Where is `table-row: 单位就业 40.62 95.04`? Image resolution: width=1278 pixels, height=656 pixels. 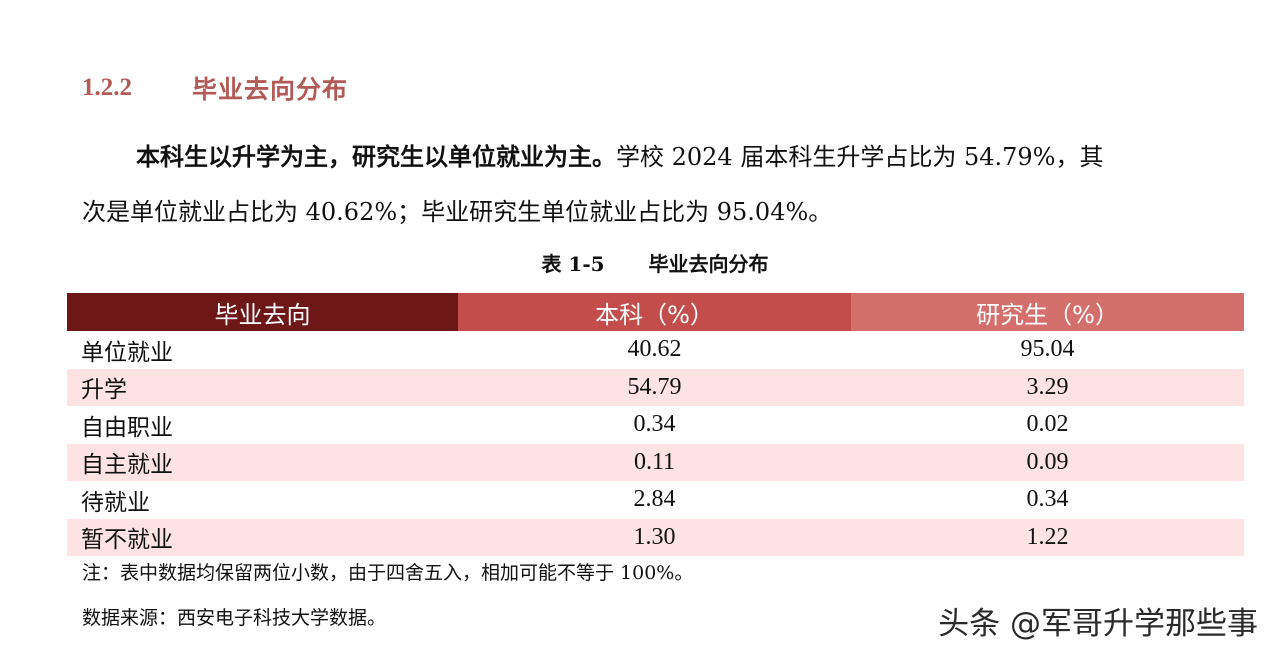
table-row: 单位就业 40.62 95.04 is located at coordinates (655, 350).